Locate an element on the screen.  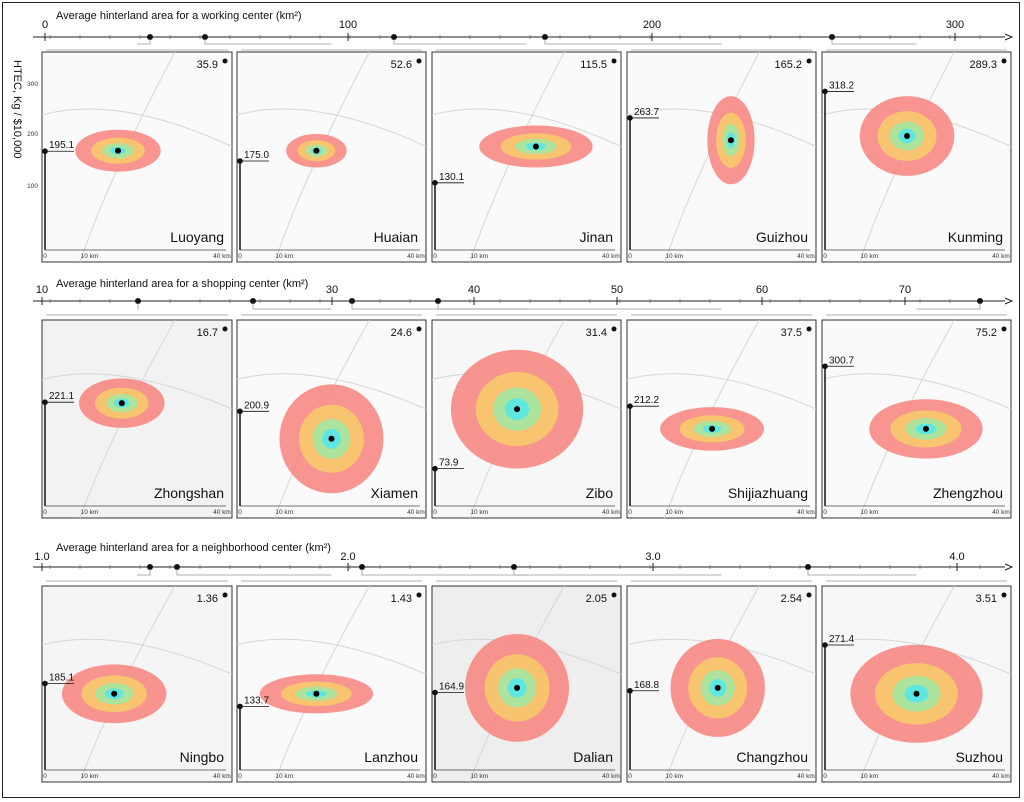
area-value: 2.54 is located at coordinates (791, 599).